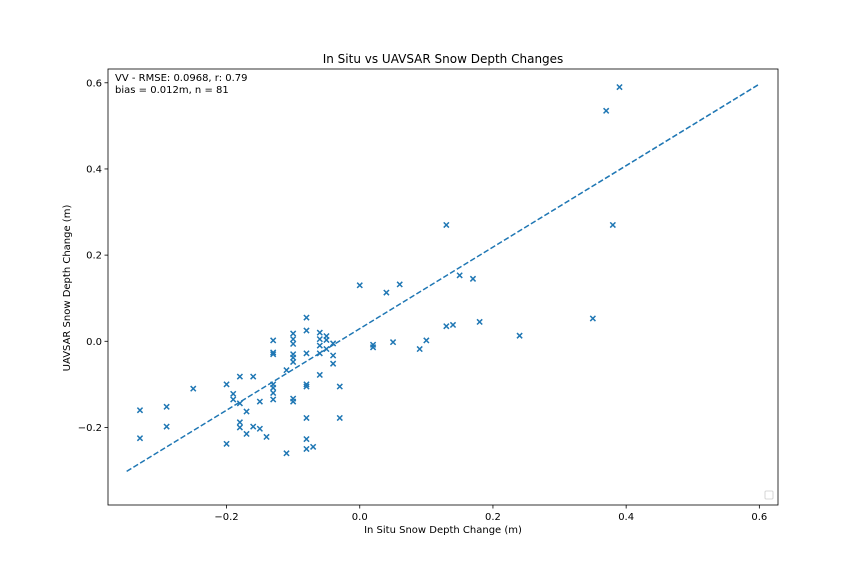 Image resolution: width=864 pixels, height=576 pixels. Describe the element at coordinates (67, 288) in the screenshot. I see `y-axis-label: UAVSAR Snow Depth Change (m)` at that location.